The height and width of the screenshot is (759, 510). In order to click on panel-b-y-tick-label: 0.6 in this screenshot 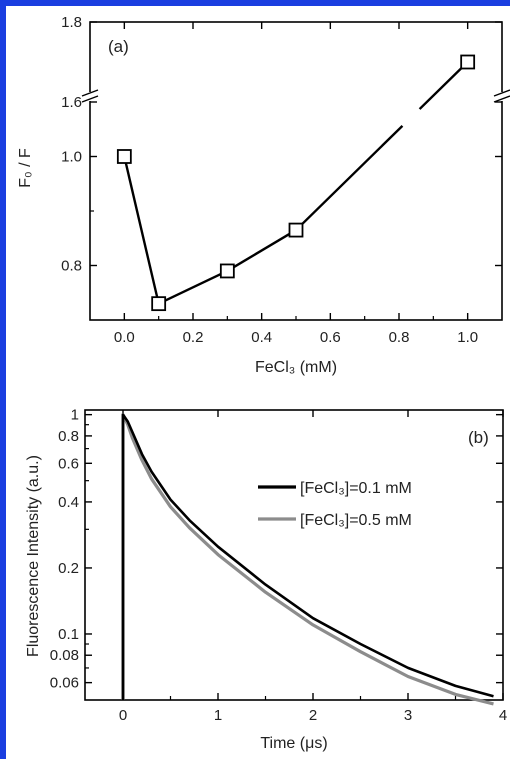, I will do `click(68, 463)`.